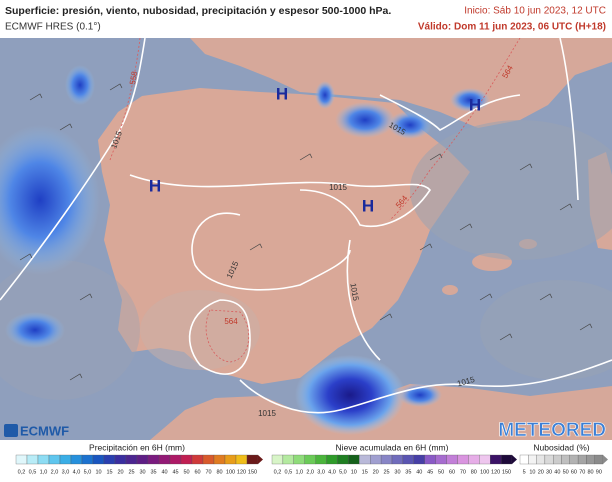 Image resolution: width=612 pixels, height=482 pixels. Describe the element at coordinates (599, 472) in the screenshot. I see `cloud-legend-label: 90` at that location.